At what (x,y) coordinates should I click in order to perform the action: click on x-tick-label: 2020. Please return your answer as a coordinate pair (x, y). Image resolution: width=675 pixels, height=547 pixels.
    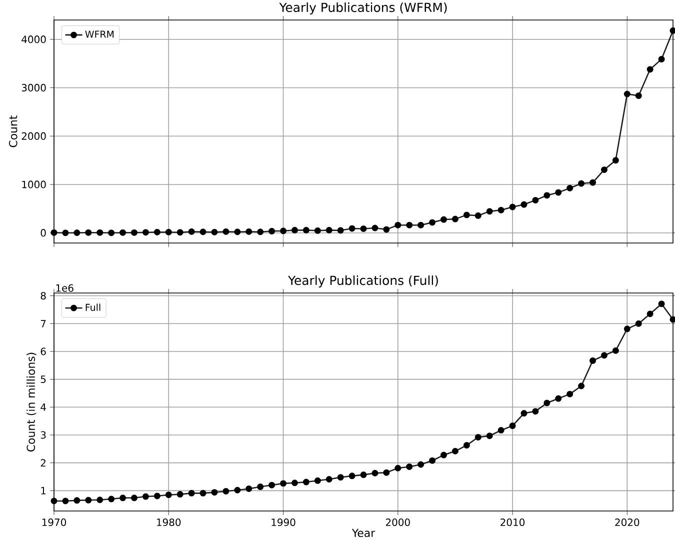
    Looking at the image, I should click on (627, 522).